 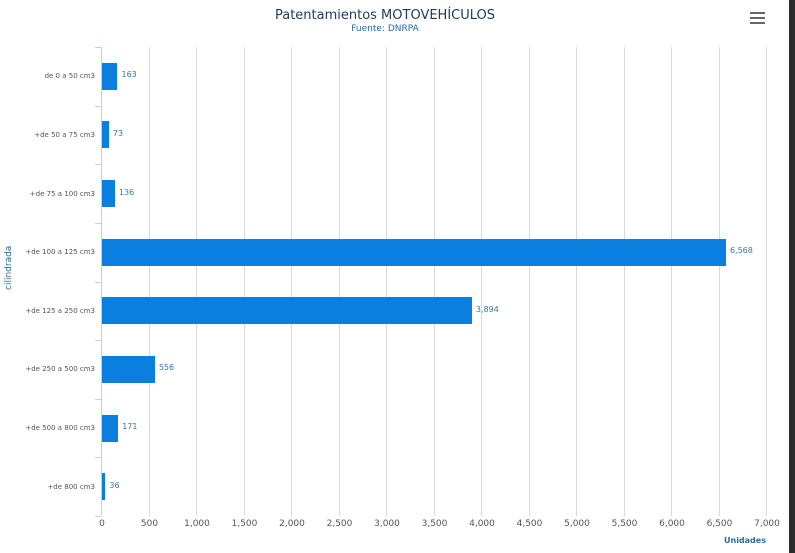 I want to click on category-label: +de 75 a 100 cm3, so click(x=62, y=193).